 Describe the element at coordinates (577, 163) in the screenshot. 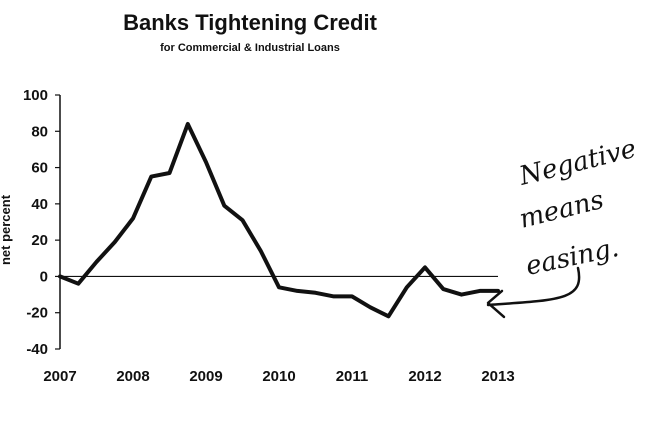

I see `annotation-text-line: Negative` at that location.